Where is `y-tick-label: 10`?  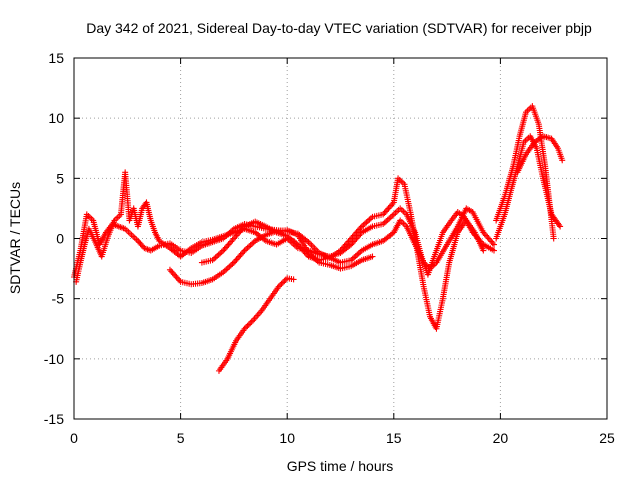 y-tick-label: 10 is located at coordinates (56, 118).